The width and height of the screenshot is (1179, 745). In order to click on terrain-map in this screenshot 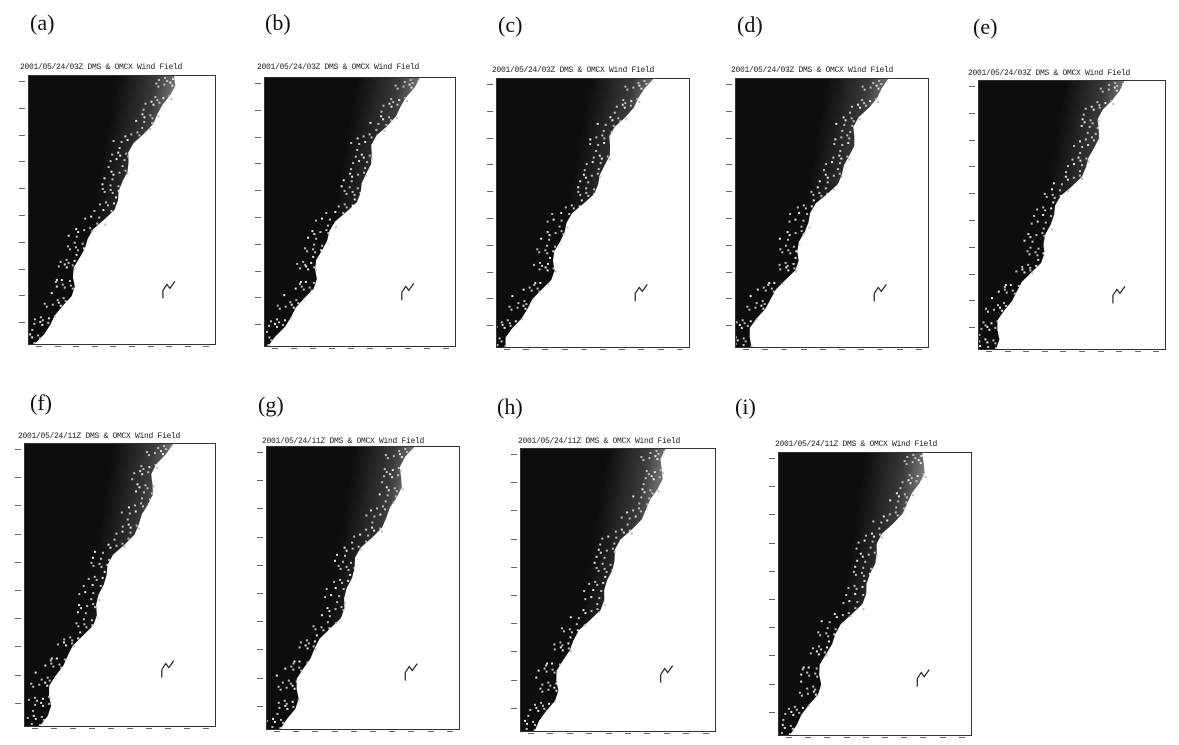, I will do `click(832, 213)`.